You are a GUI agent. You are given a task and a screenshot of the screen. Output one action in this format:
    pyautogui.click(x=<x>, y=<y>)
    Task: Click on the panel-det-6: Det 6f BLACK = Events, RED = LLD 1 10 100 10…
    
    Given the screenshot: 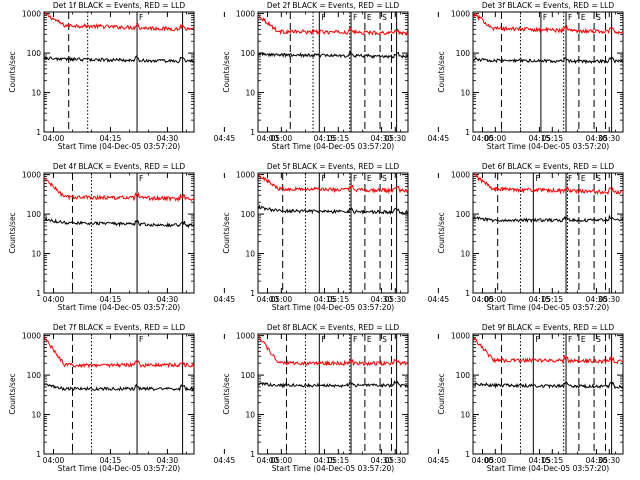 What is the action you would take?
    pyautogui.click(x=530, y=237)
    